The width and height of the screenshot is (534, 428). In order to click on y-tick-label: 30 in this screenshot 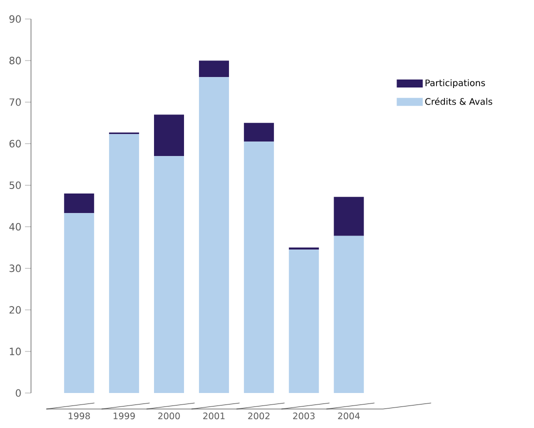, I will do `click(15, 268)`.